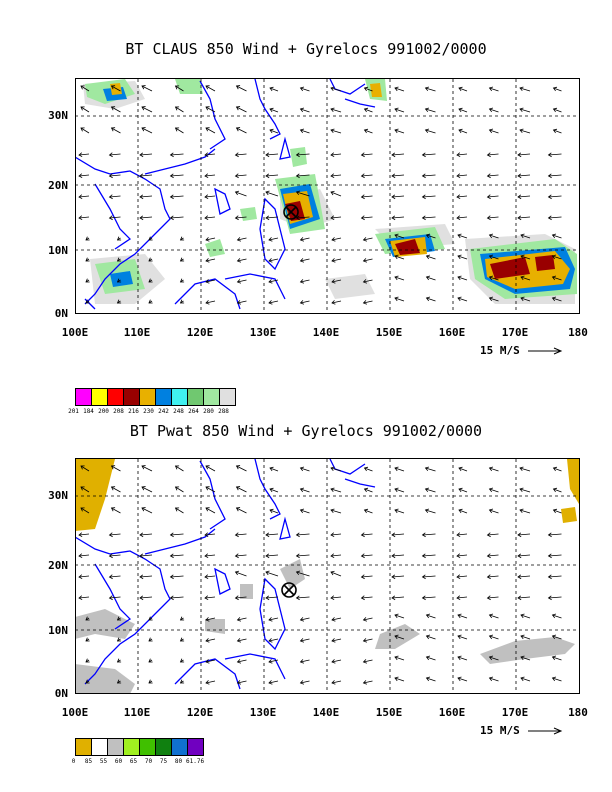 This screenshot has width=612, height=792. Describe the element at coordinates (263, 712) in the screenshot. I see `xtick-130e: 130E` at that location.